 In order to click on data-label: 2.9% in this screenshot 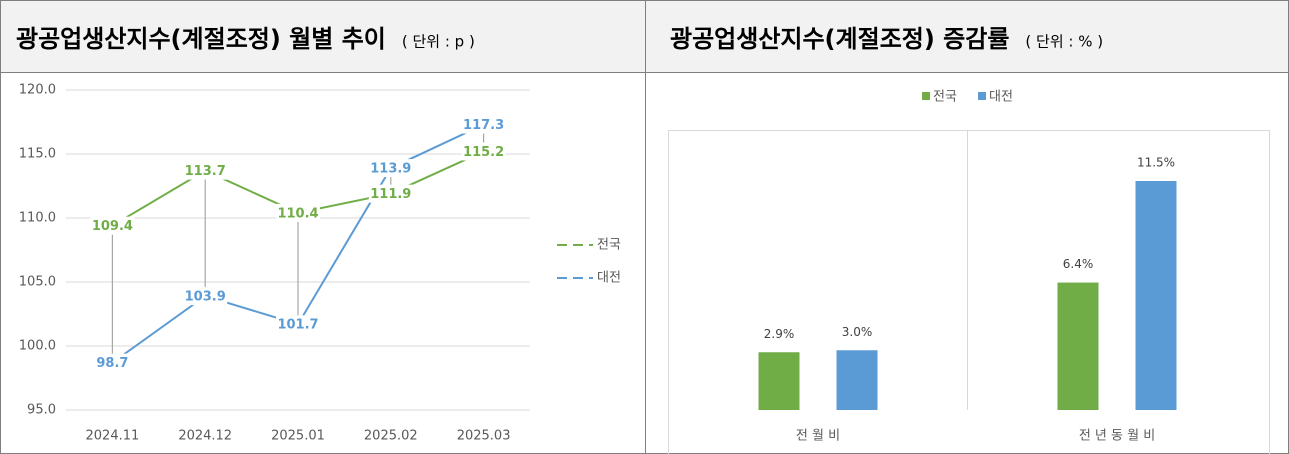, I will do `click(779, 334)`.